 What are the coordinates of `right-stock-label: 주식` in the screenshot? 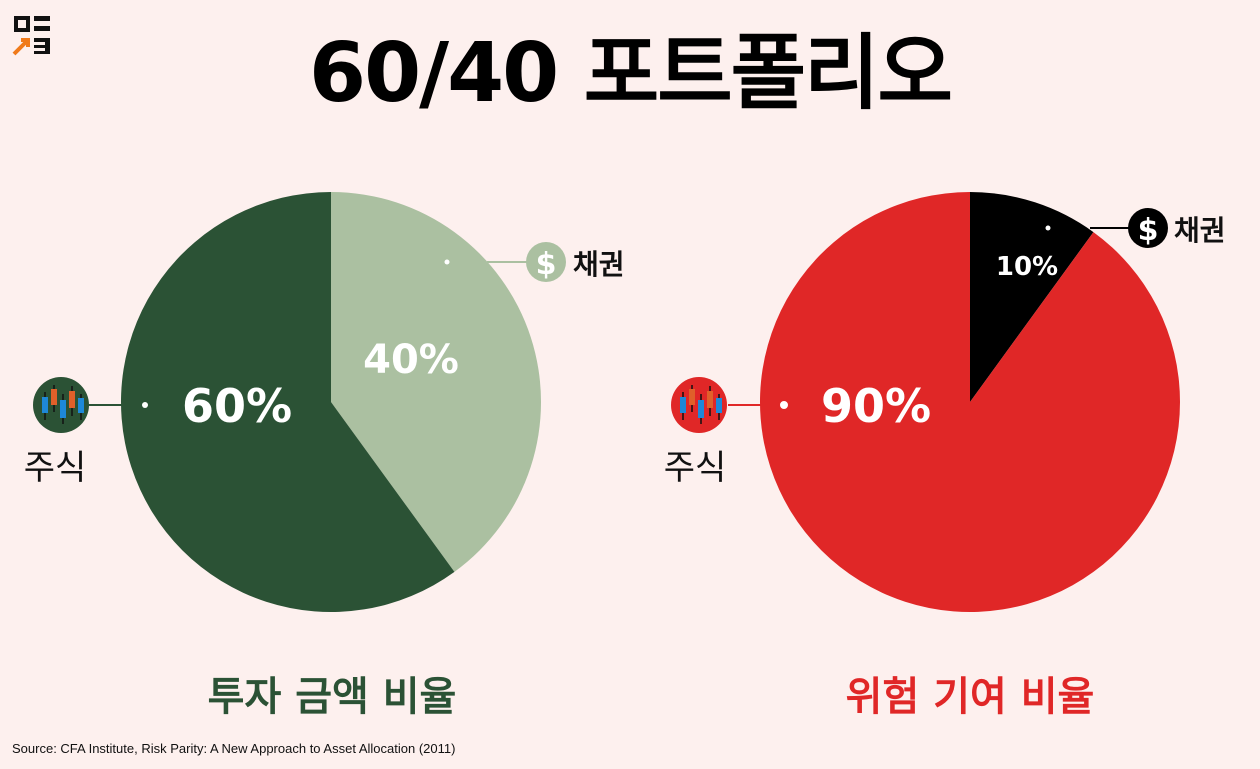 It's located at (695, 468).